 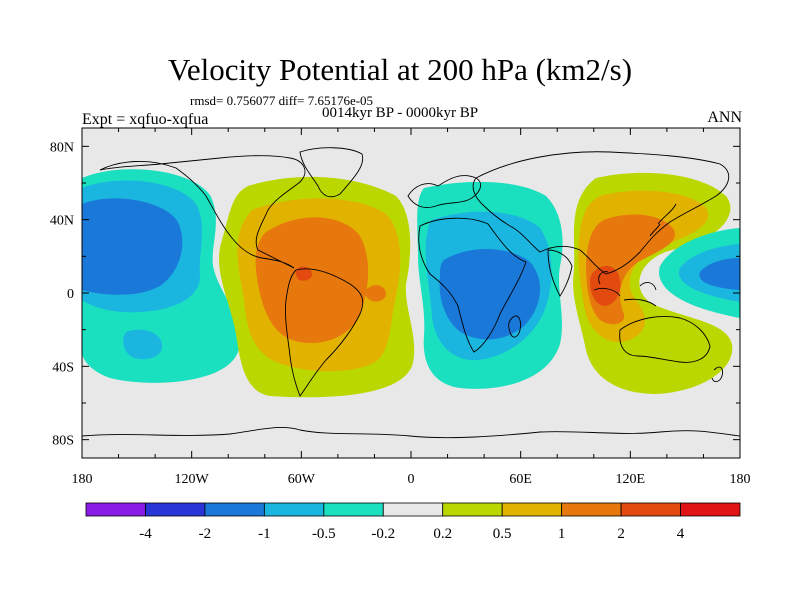 What do you see at coordinates (400, 69) in the screenshot?
I see `chart-title: Velocity Potential at 200 hPa (km2/s)` at bounding box center [400, 69].